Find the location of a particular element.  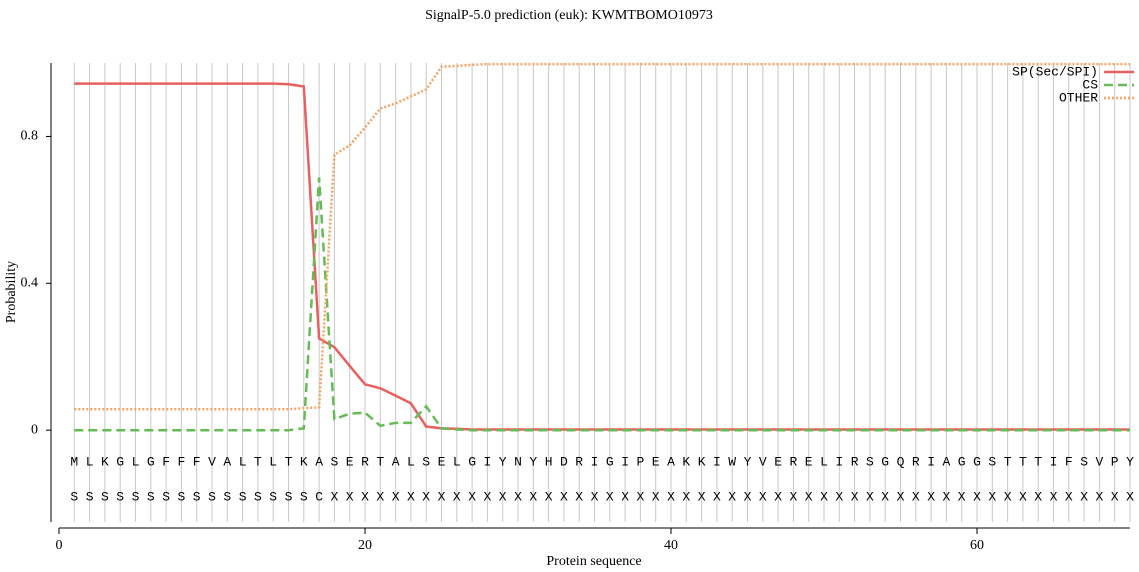

residue: H is located at coordinates (549, 461).